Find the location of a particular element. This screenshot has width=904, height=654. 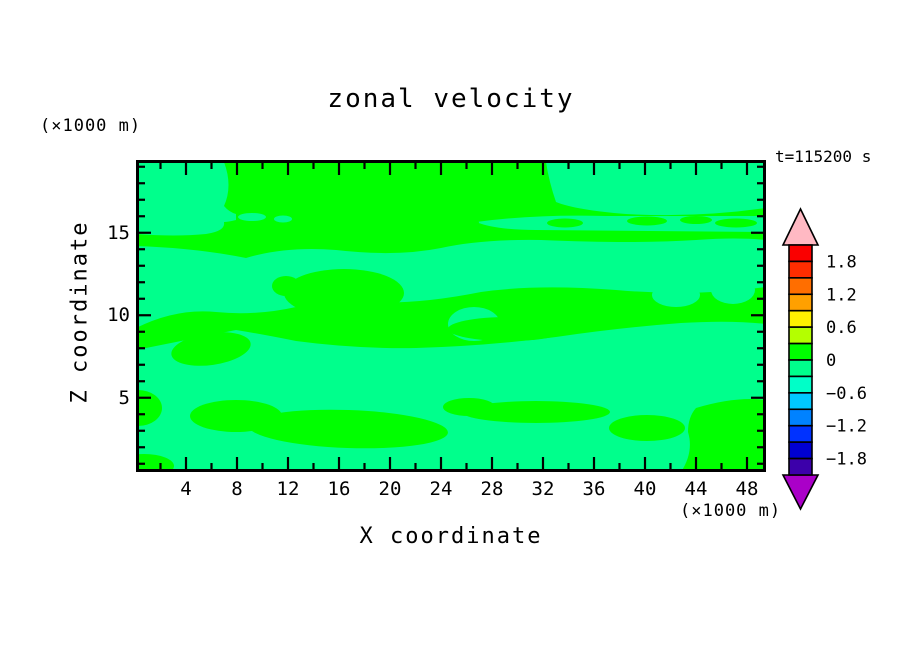

x-tick-label: 36 is located at coordinates (594, 489).